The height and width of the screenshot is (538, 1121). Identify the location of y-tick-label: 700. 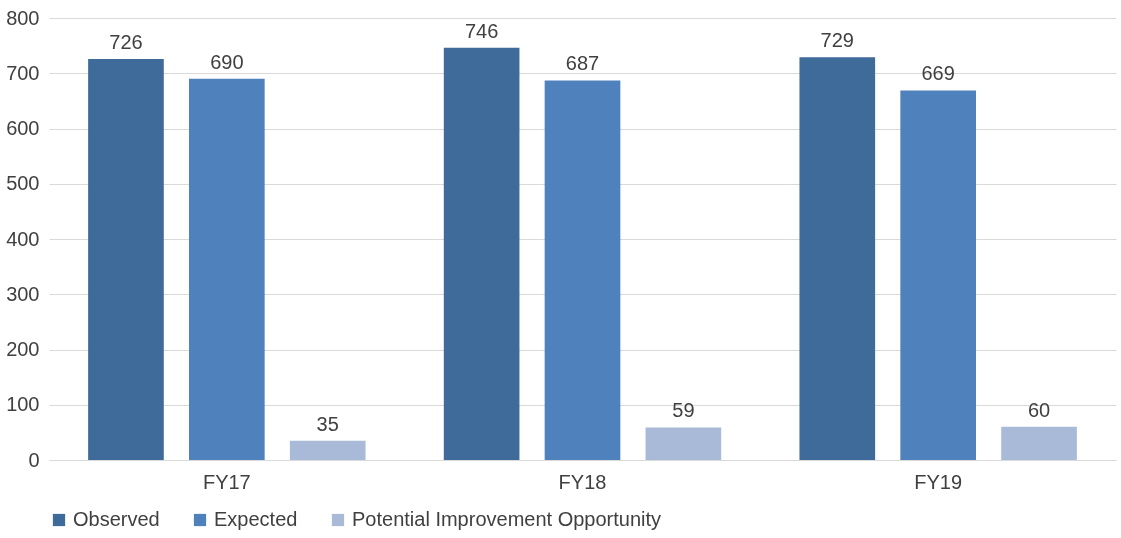
(23, 72).